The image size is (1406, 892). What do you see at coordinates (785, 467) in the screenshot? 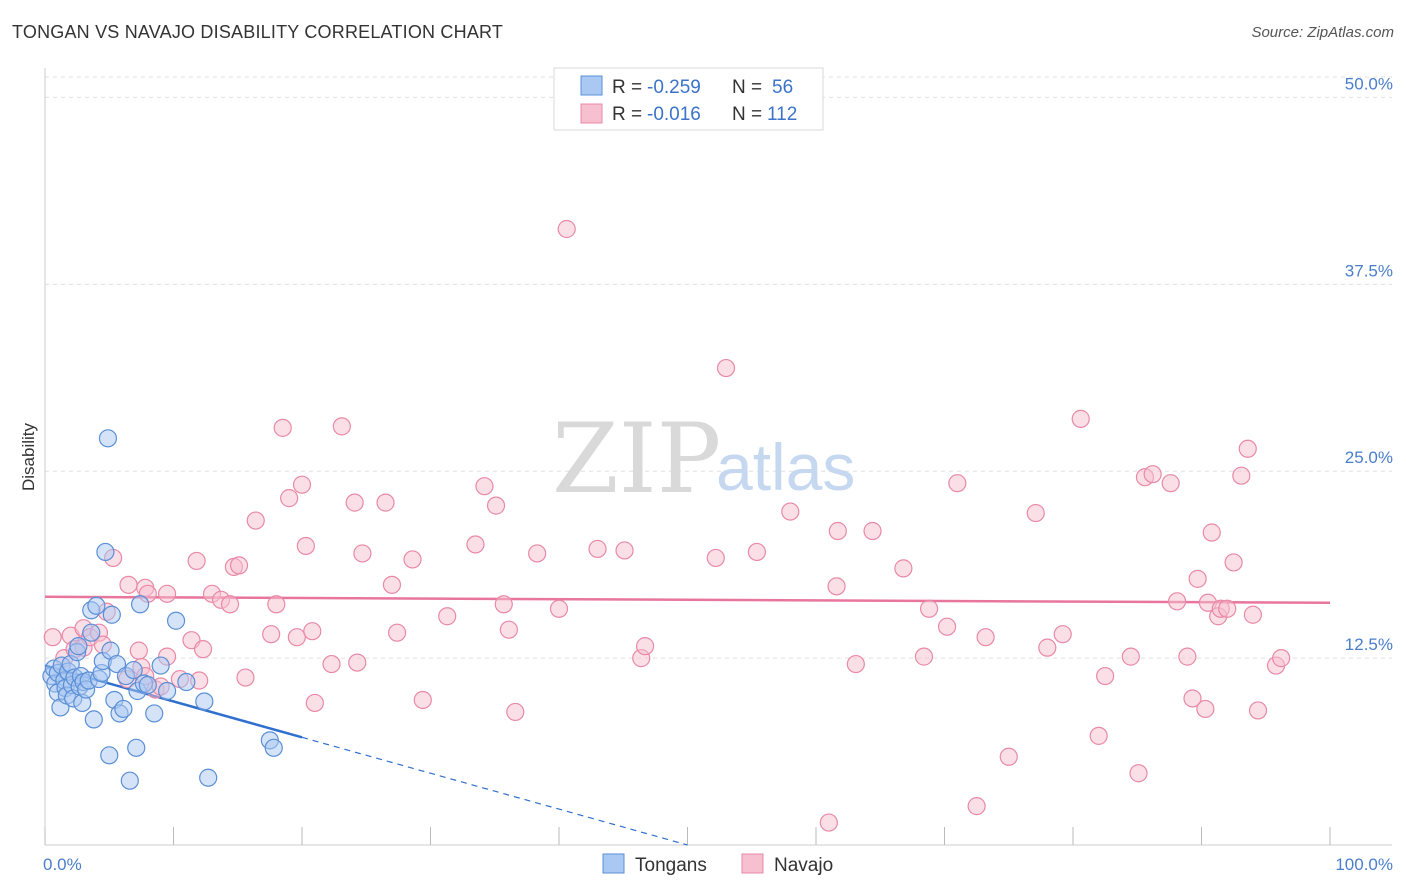
I see `watermark-atlas: atlas` at bounding box center [785, 467].